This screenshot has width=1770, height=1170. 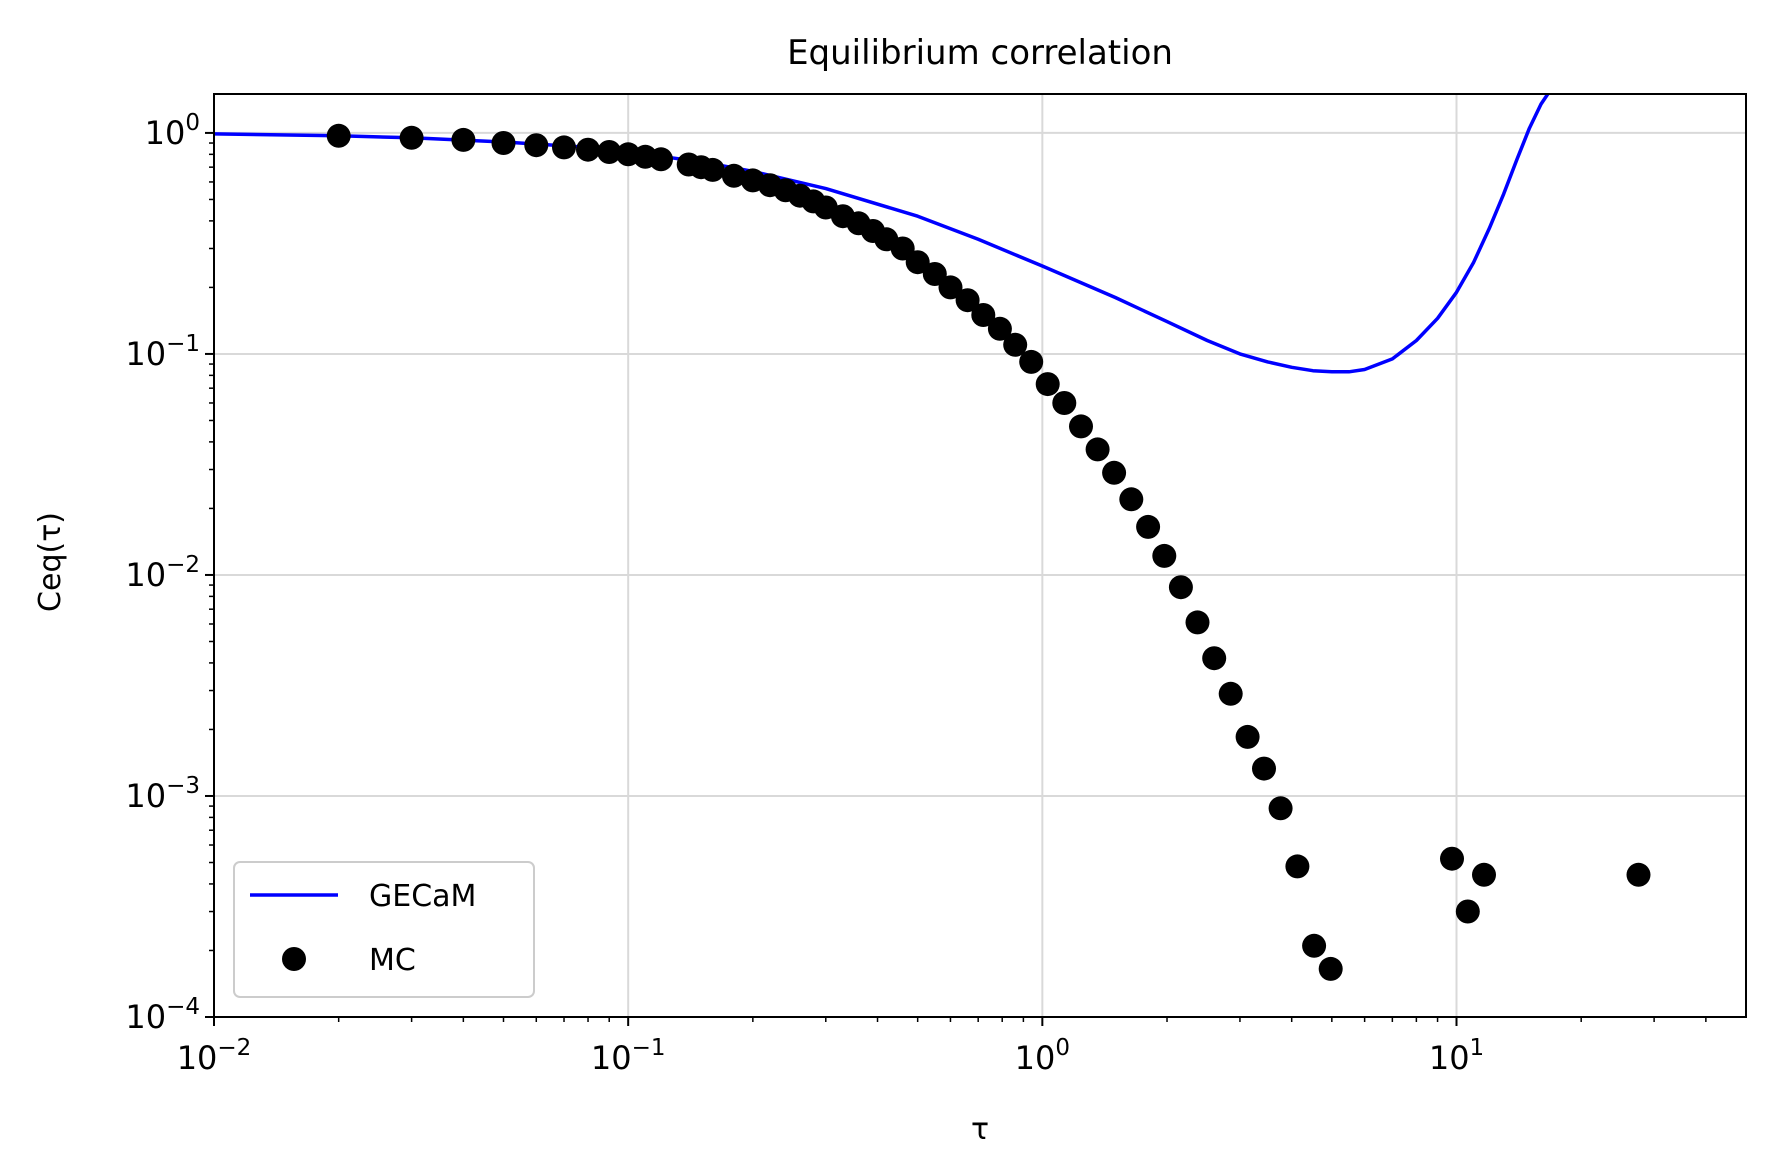 What do you see at coordinates (162, 1015) in the screenshot?
I see `y-tick-label: 10⁻⁴` at bounding box center [162, 1015].